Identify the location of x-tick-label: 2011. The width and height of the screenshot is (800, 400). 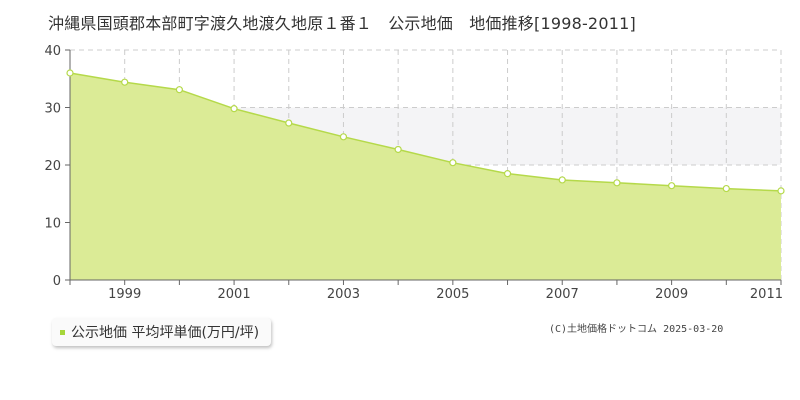
(766, 294).